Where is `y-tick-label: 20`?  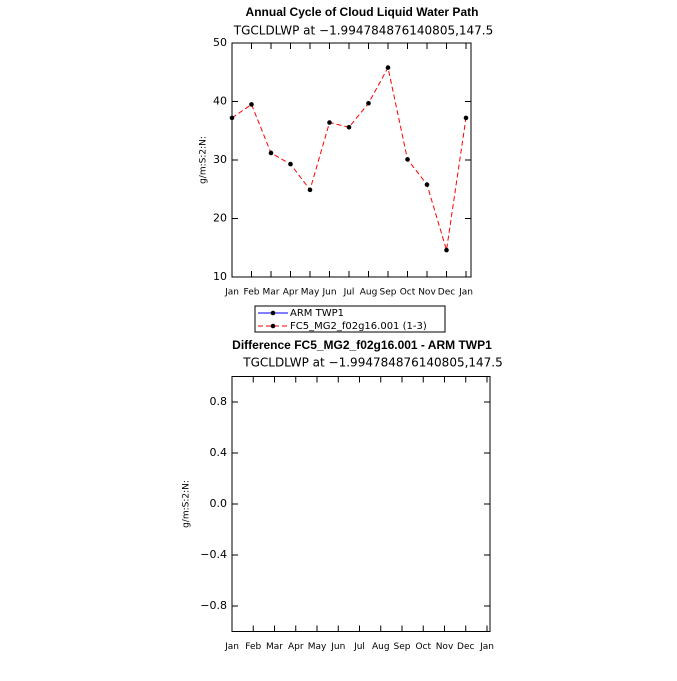 y-tick-label: 20 is located at coordinates (220, 218).